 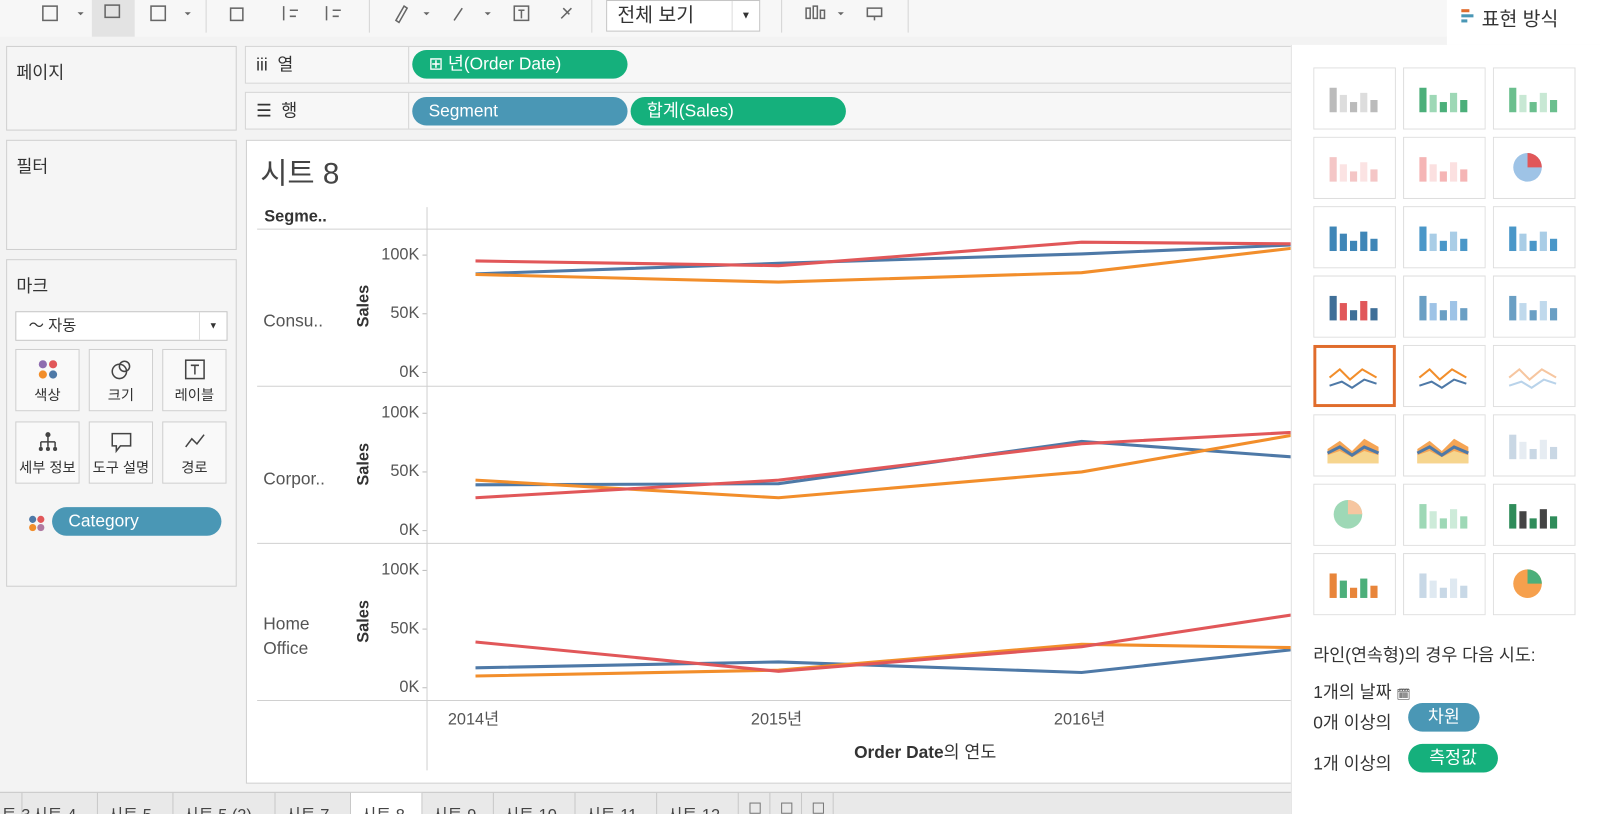 What do you see at coordinates (194, 452) in the screenshot?
I see `mark-button: 경로` at bounding box center [194, 452].